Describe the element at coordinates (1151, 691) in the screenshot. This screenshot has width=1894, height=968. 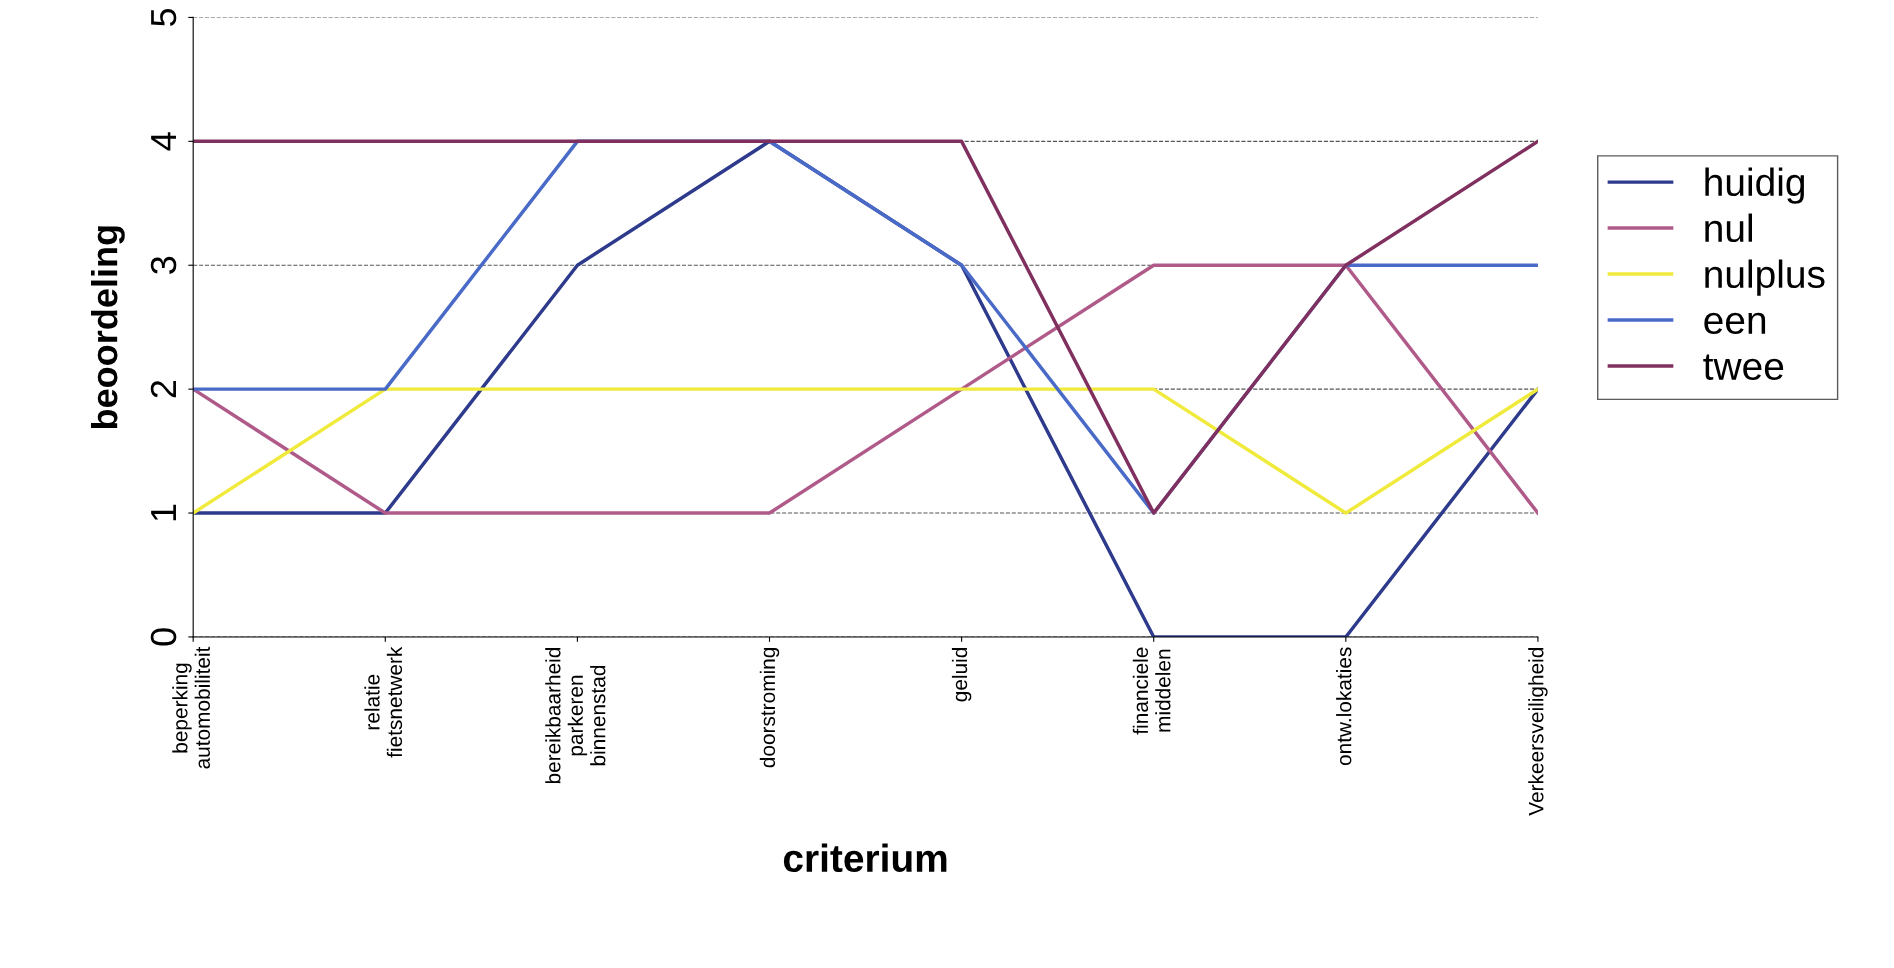
I see `x-tick-label: financiele middelen` at that location.